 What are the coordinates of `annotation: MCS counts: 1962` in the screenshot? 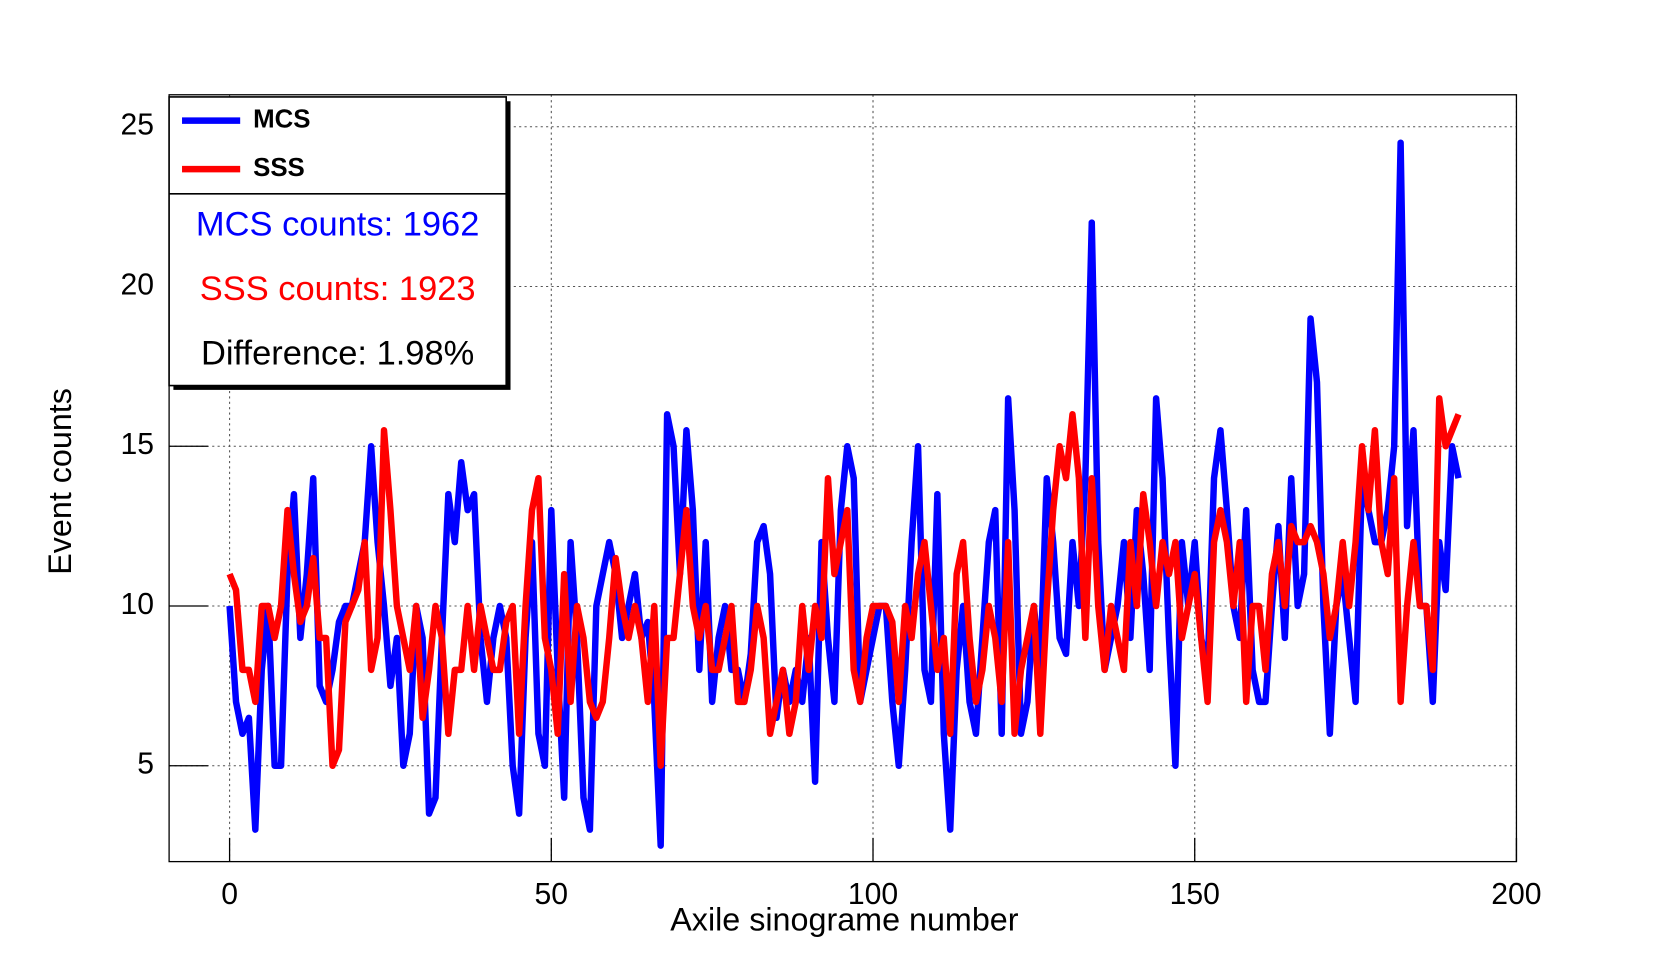 It's located at (337, 224).